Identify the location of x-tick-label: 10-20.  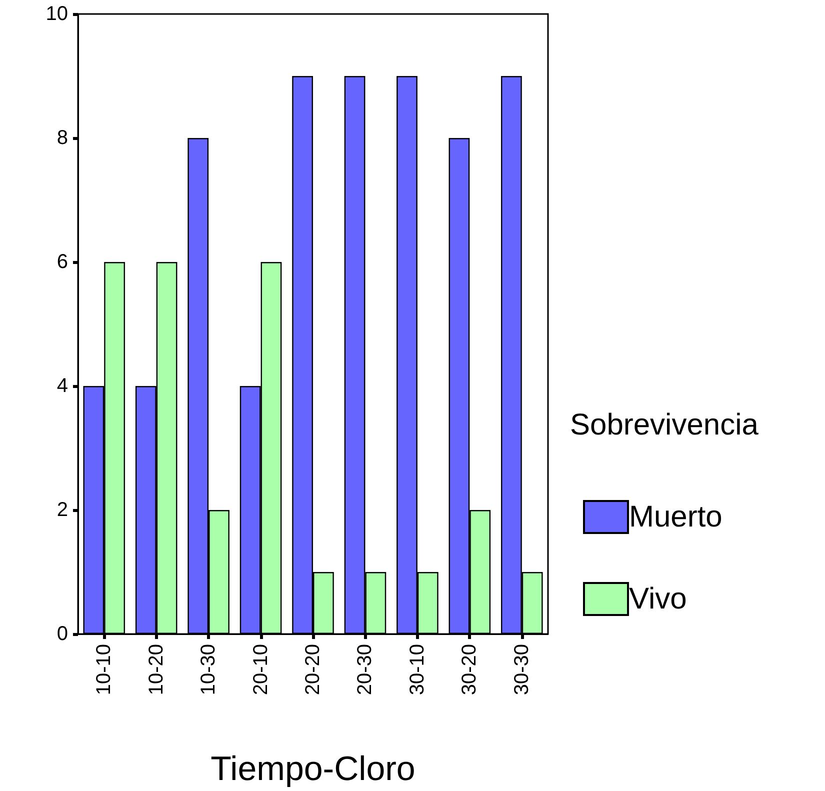
(156, 670).